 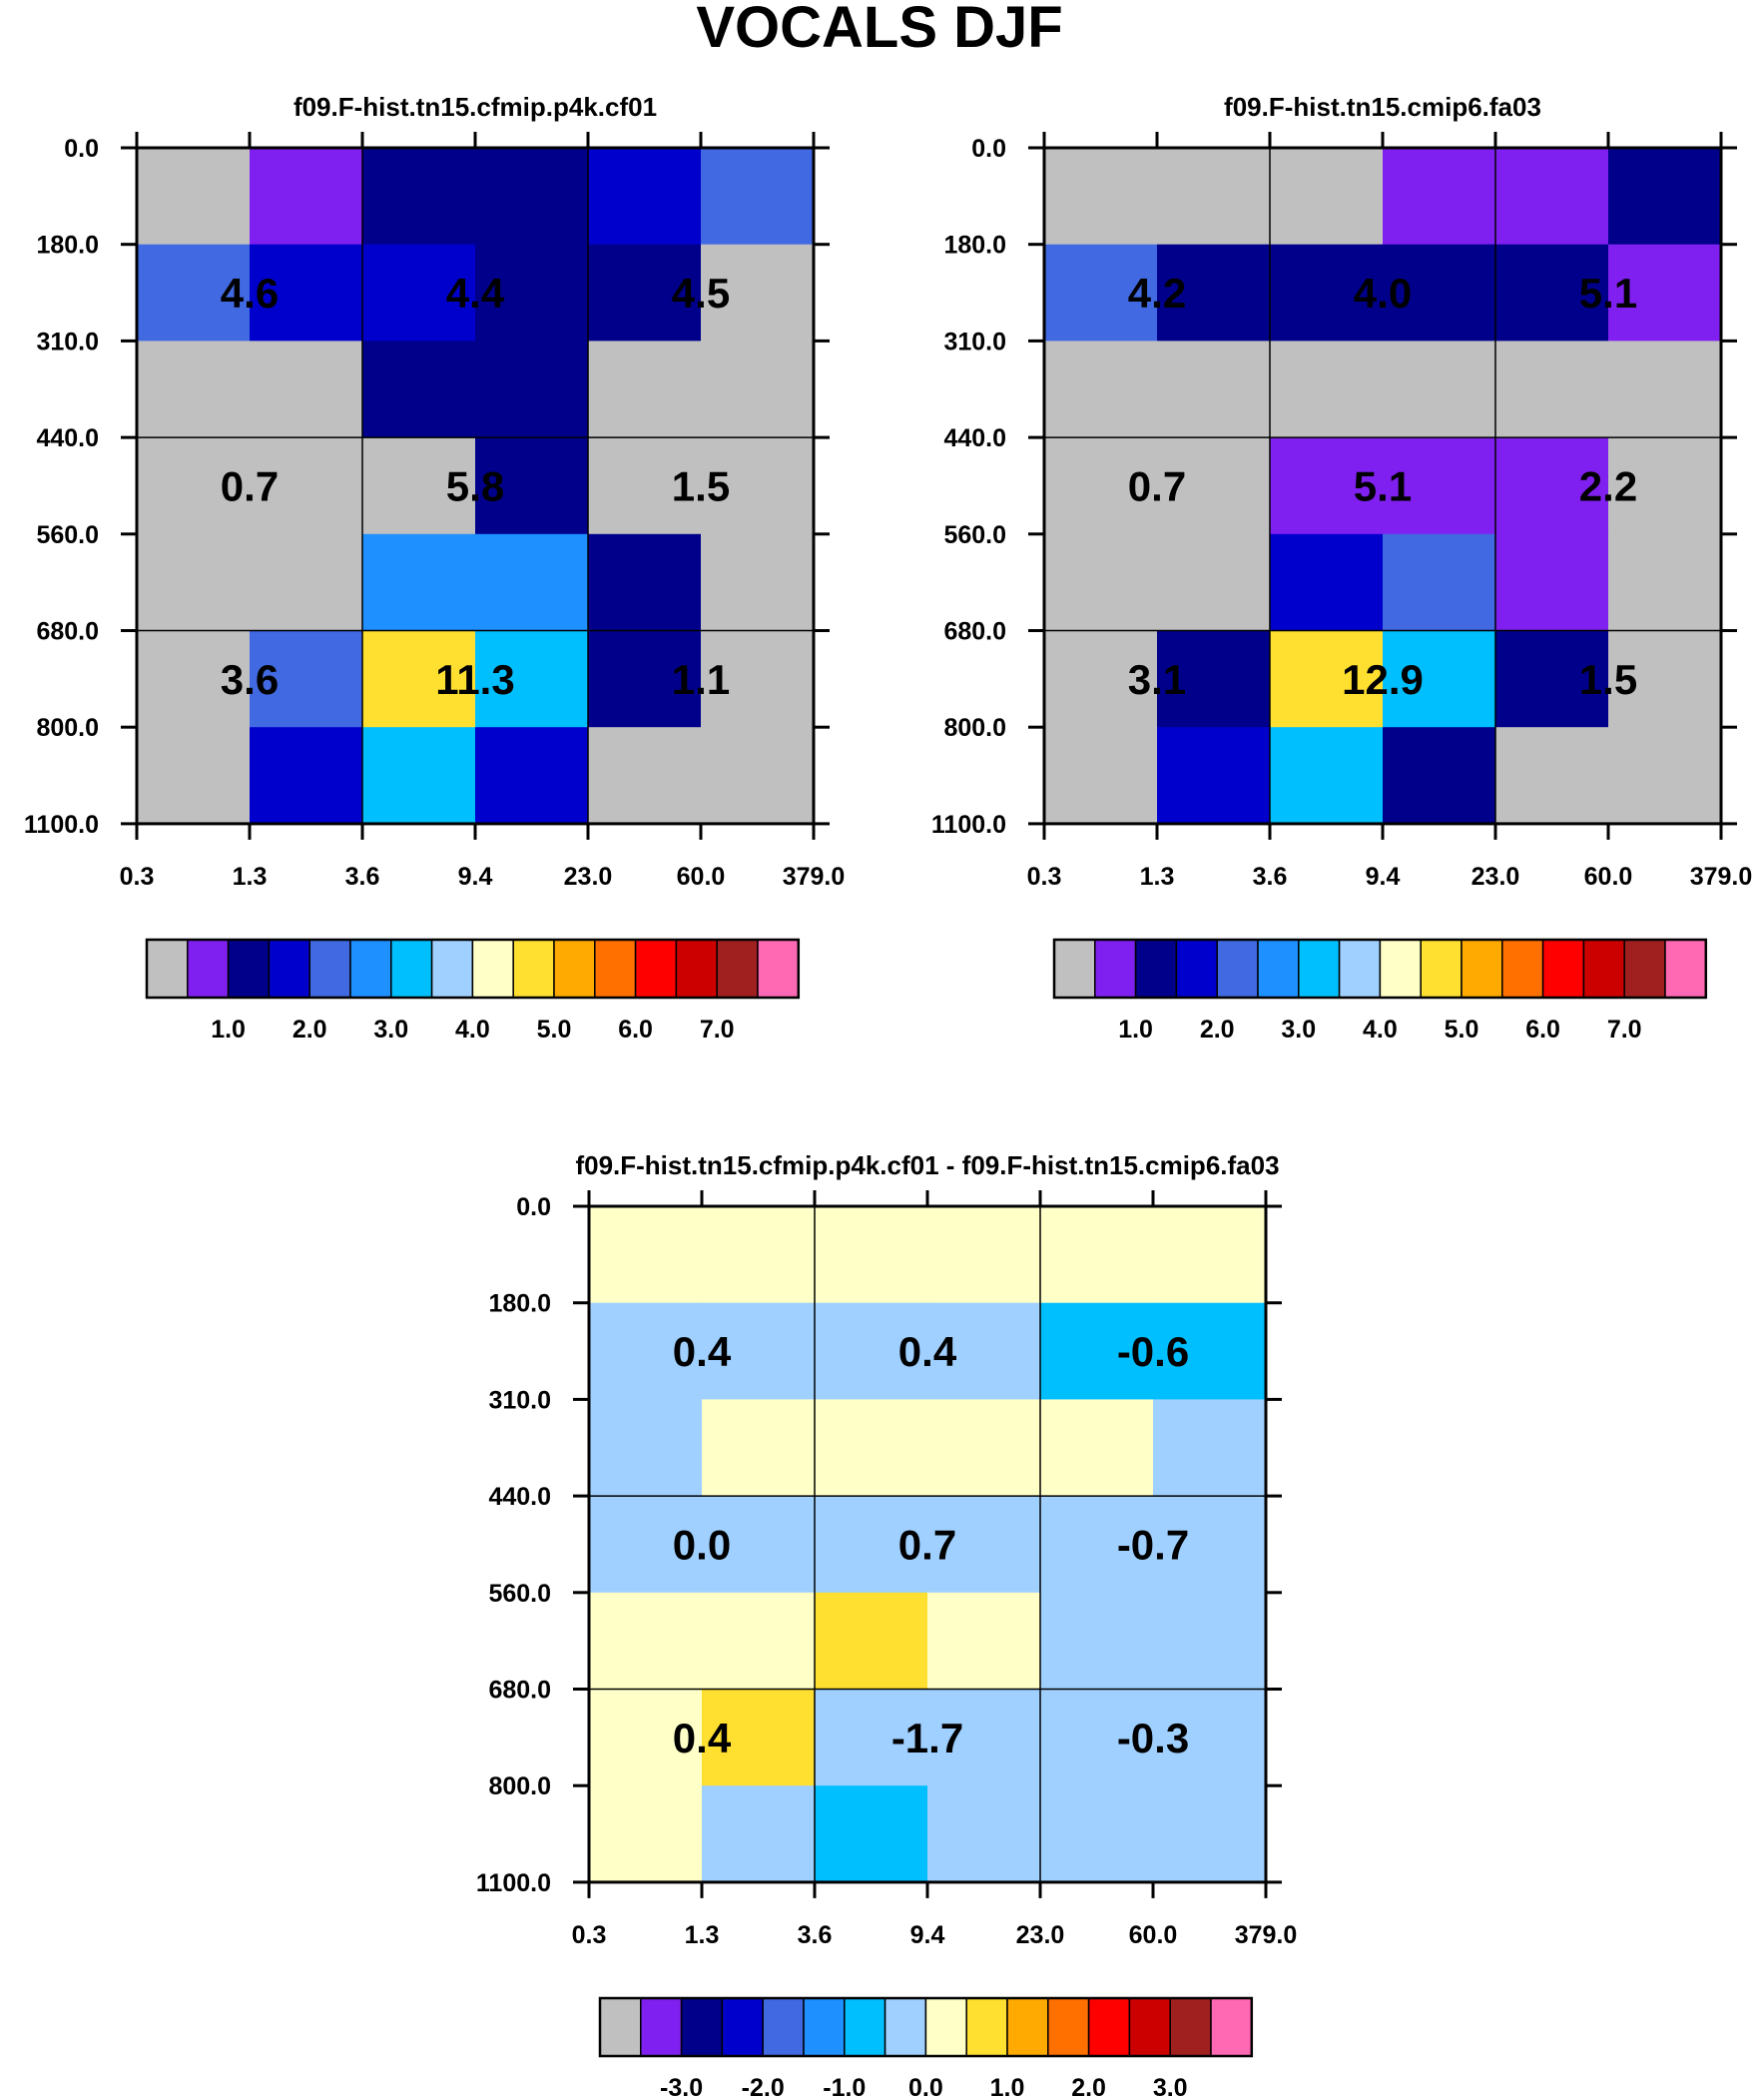 I want to click on x-tick-label: 23.0, so click(x=1496, y=877).